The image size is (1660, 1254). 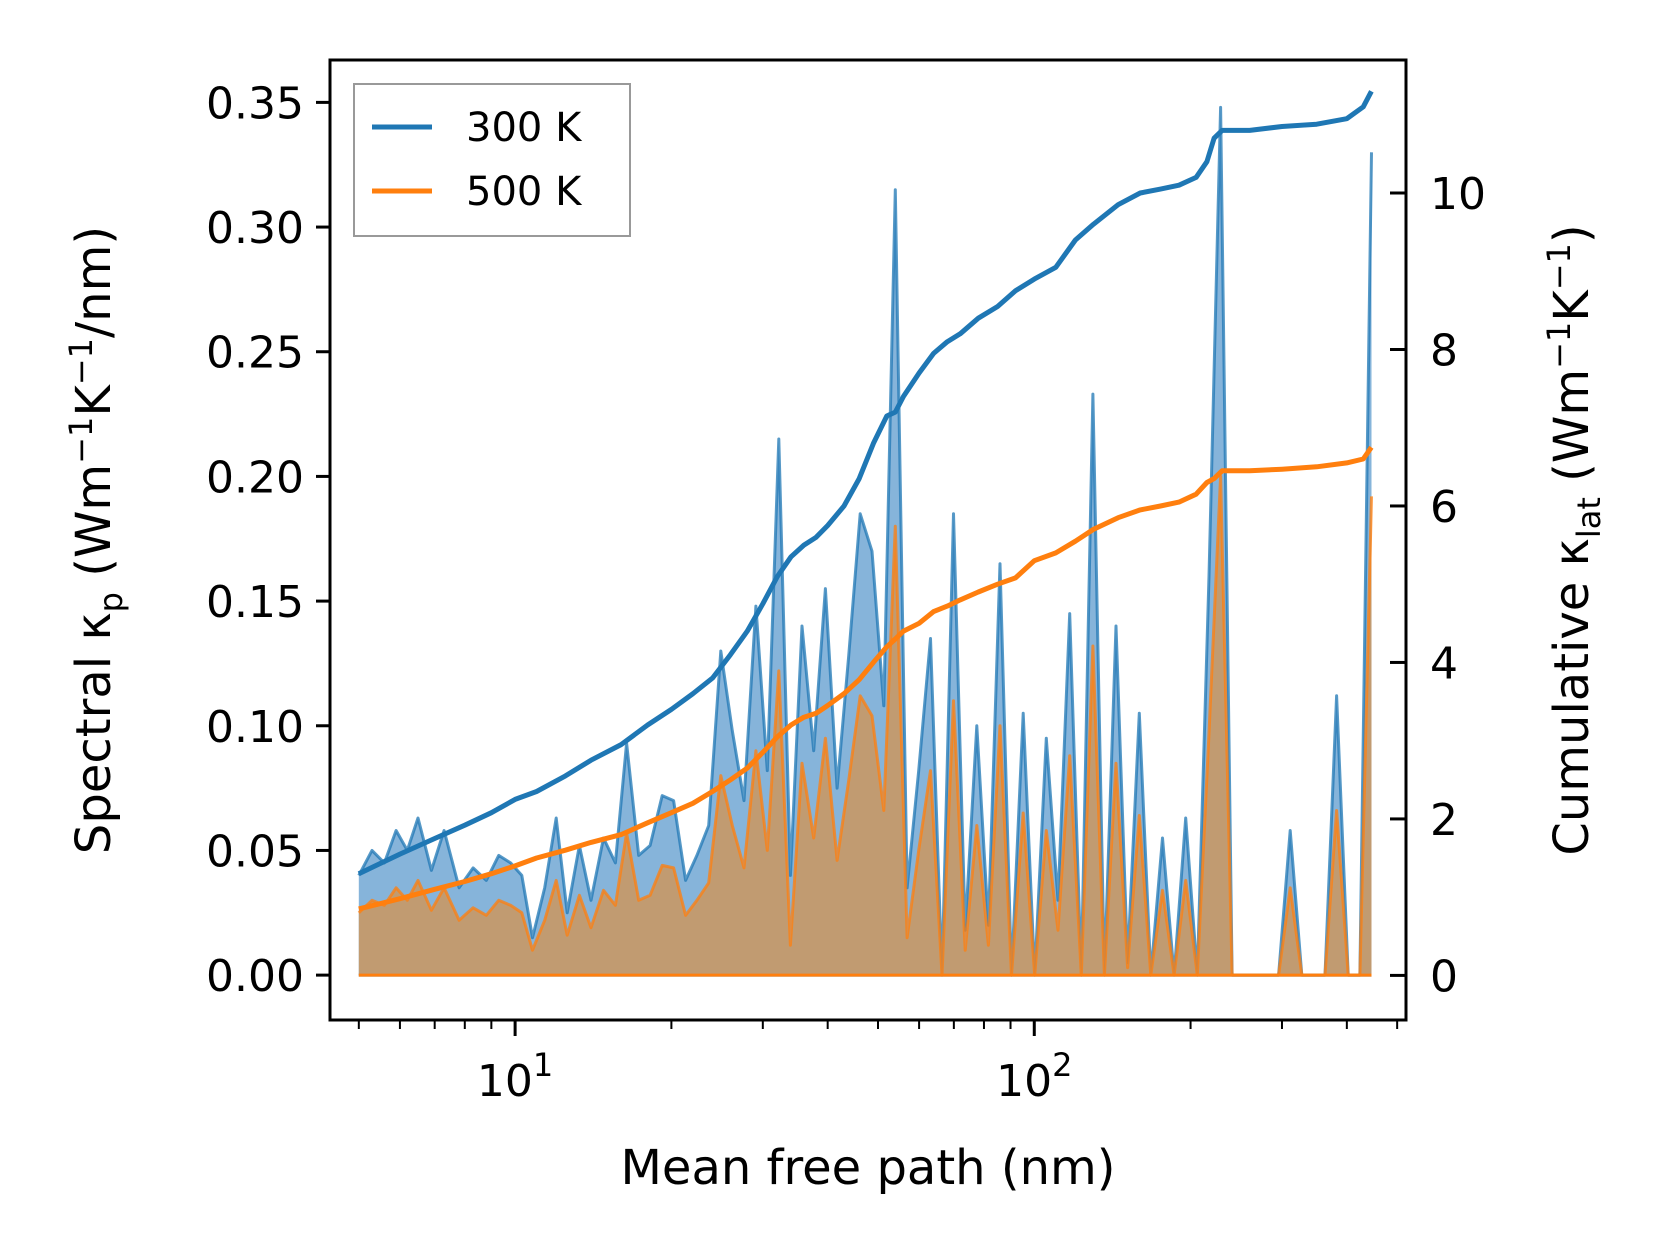 What do you see at coordinates (94, 282) in the screenshot?
I see `y-left-title-post: /nm)` at bounding box center [94, 282].